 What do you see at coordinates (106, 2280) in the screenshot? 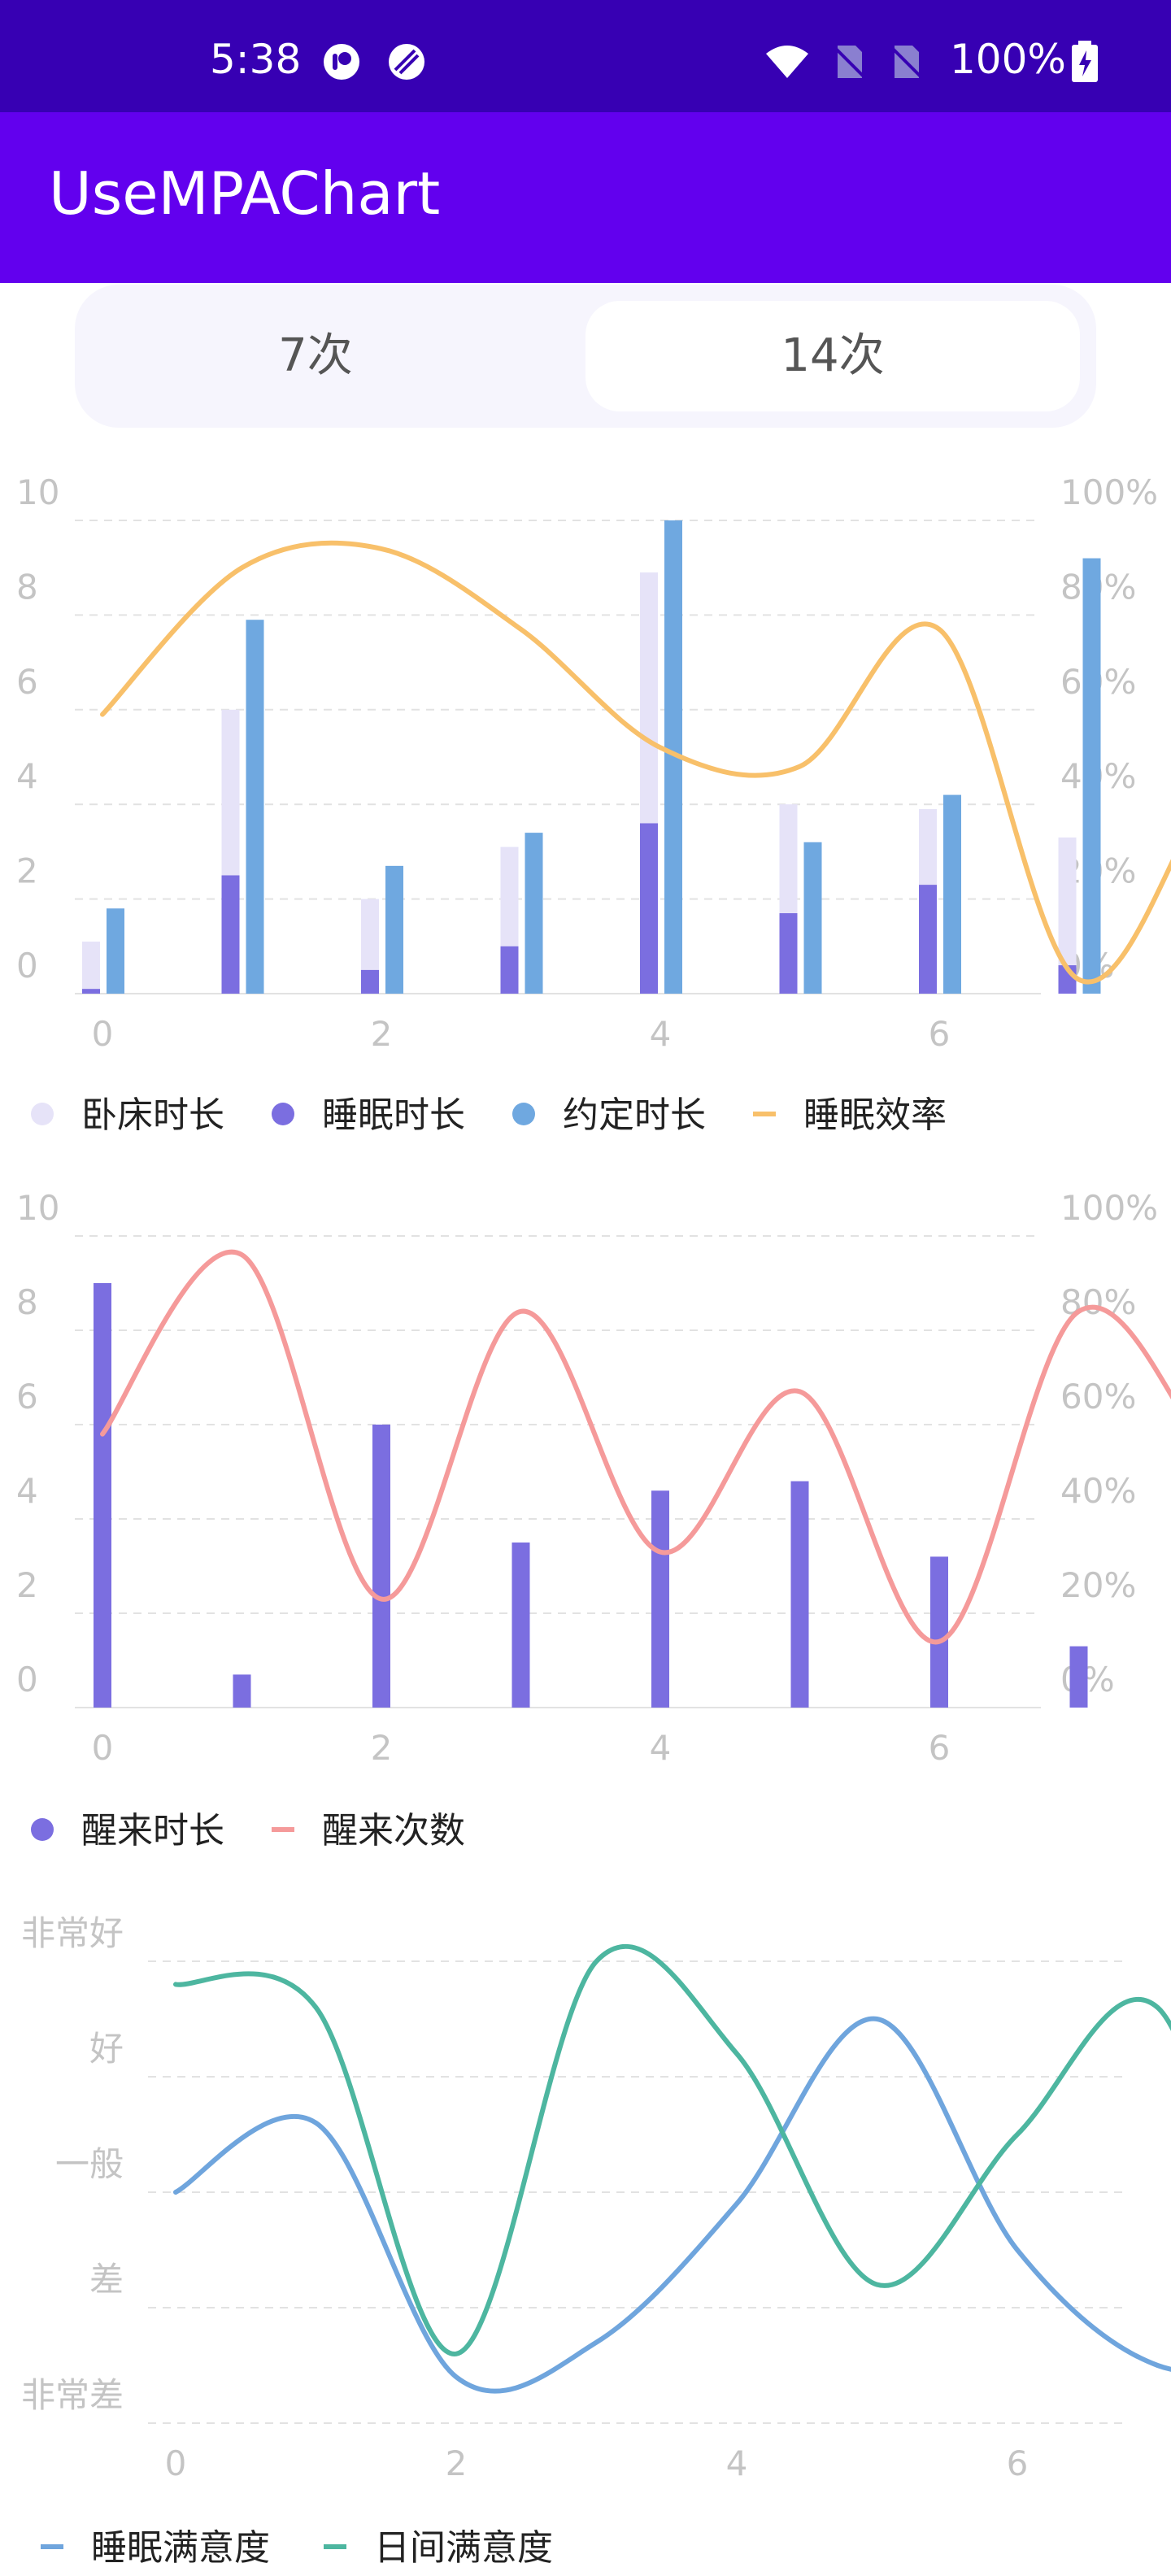
I see `y-category-label: 差` at bounding box center [106, 2280].